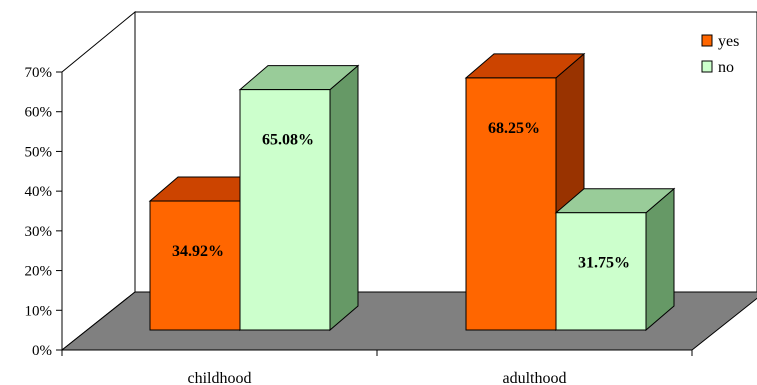 The height and width of the screenshot is (385, 757). Describe the element at coordinates (604, 263) in the screenshot. I see `data-label: 31.75%` at that location.